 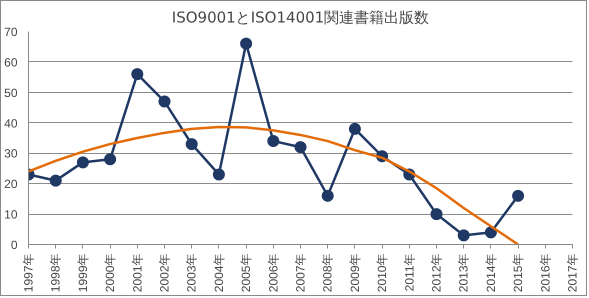 I want to click on x-tick-label: 1999年, so click(x=83, y=272).